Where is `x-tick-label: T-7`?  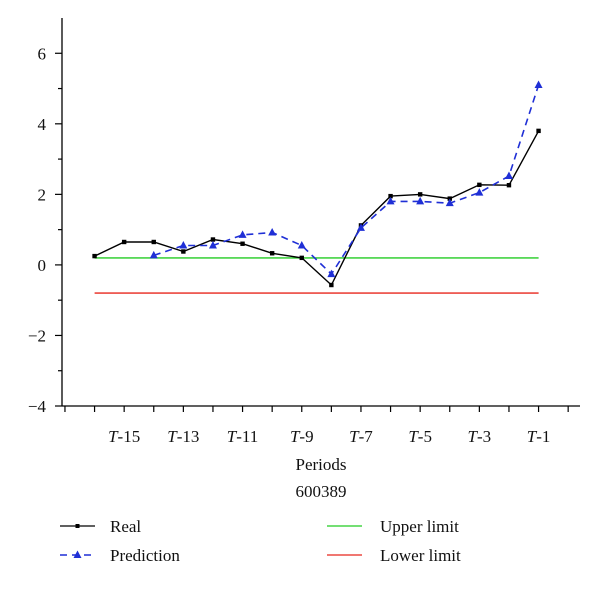
x-tick-label: T-7 is located at coordinates (361, 436).